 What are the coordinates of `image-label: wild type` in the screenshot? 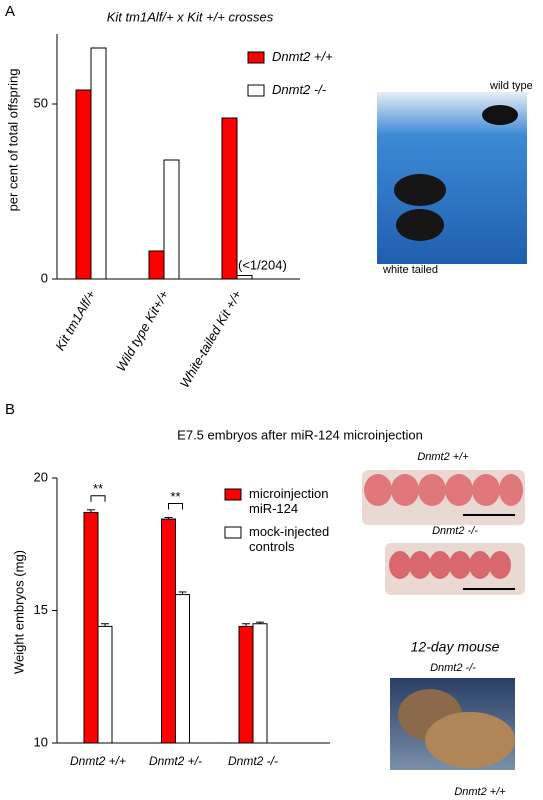 It's located at (511, 86).